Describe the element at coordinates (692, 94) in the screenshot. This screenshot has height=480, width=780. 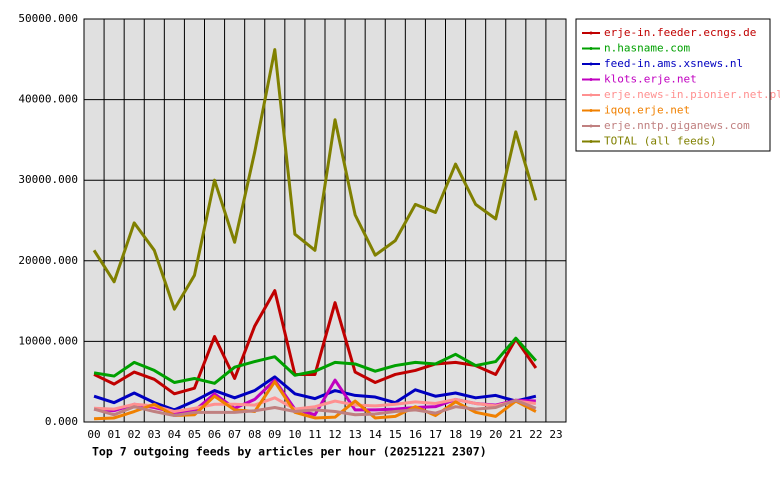
I see `legend-label: erje.news-in.pionier.net.pl` at that location.